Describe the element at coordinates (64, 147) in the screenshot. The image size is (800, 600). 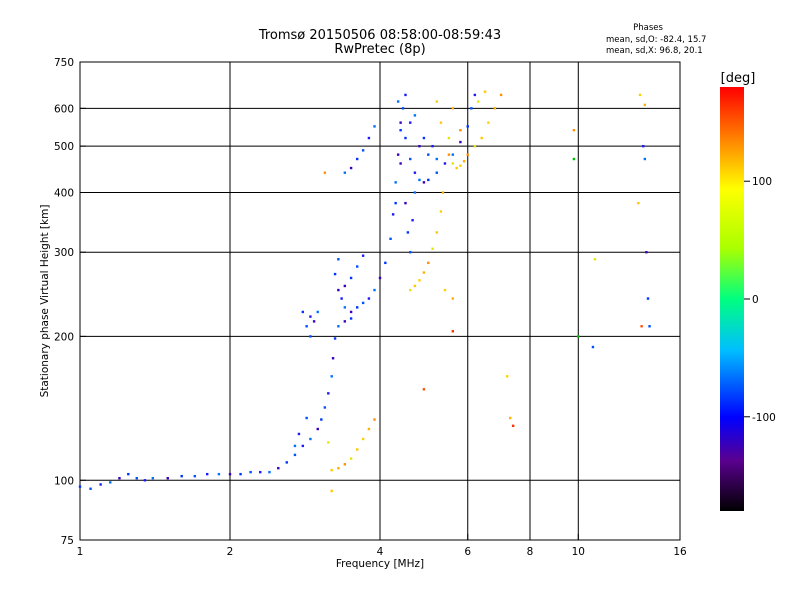
I see `y-tick-label: 500` at that location.